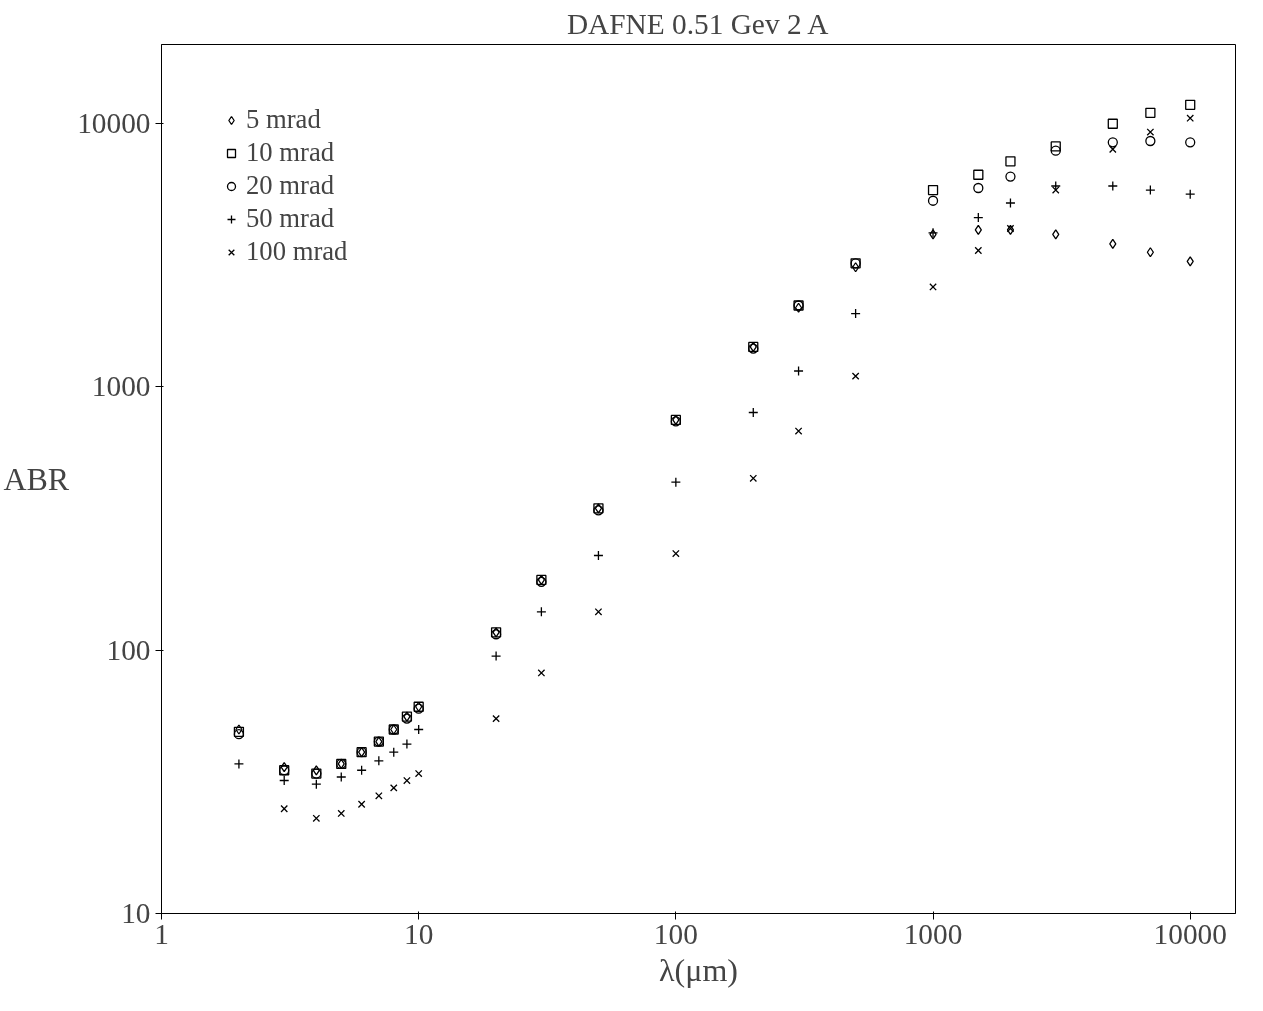 Image resolution: width=1263 pixels, height=1011 pixels. What do you see at coordinates (297, 251) in the screenshot?
I see `legend-label: 100 mrad` at bounding box center [297, 251].